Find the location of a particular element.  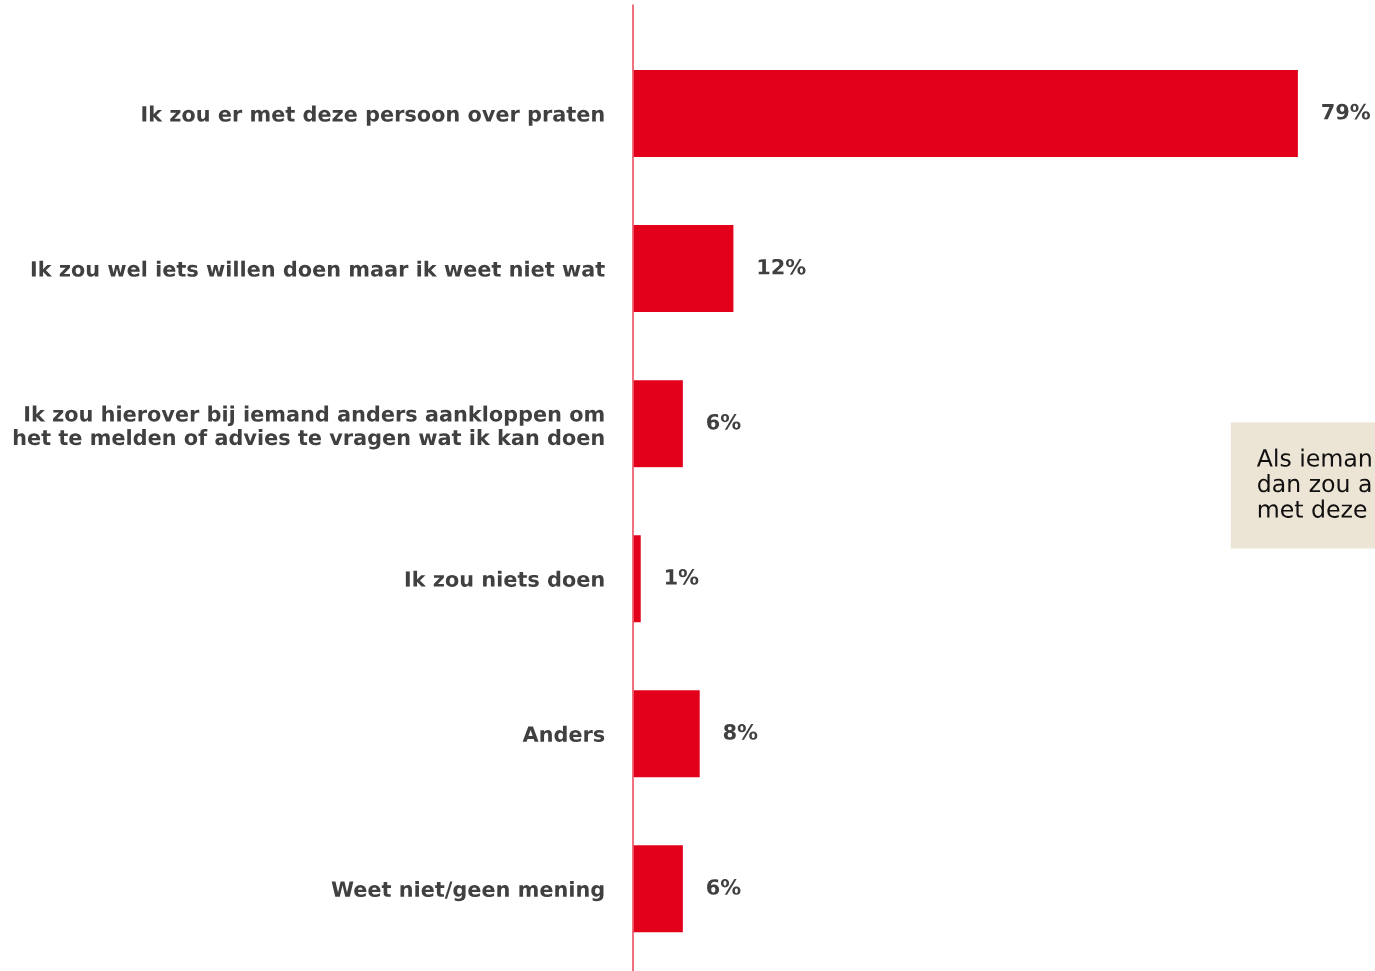

data-label: 1% is located at coordinates (682, 576).